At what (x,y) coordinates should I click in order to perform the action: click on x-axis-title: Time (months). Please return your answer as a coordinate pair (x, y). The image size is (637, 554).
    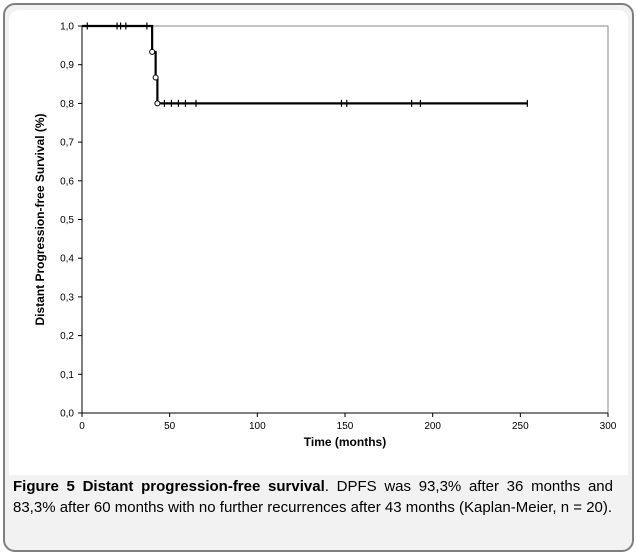
    Looking at the image, I should click on (345, 442).